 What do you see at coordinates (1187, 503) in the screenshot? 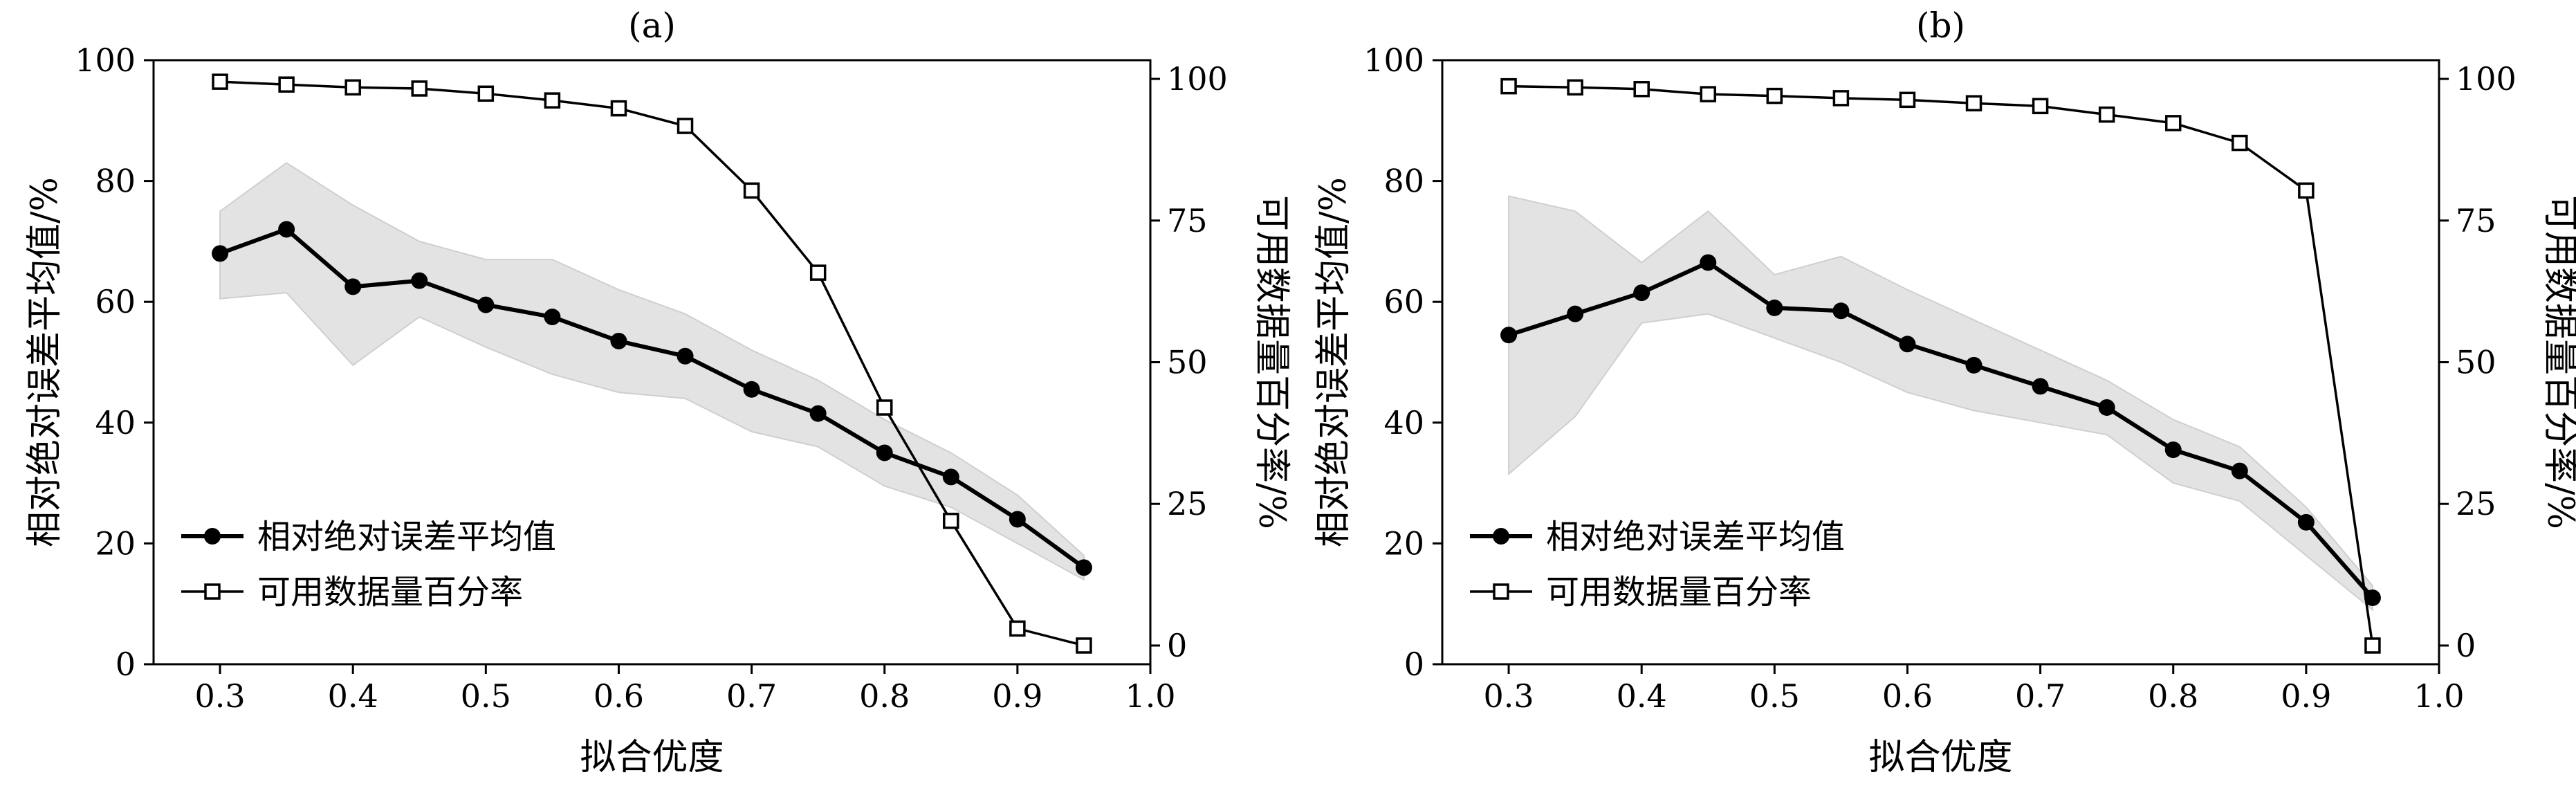
I see `y2-tick-label: 25` at bounding box center [1187, 503].